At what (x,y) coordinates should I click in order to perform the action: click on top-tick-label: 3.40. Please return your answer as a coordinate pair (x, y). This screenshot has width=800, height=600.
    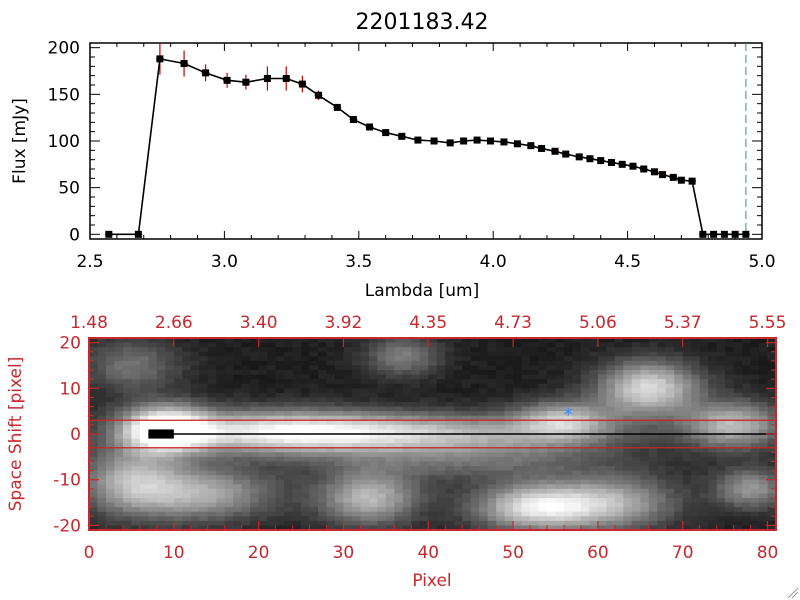
    Looking at the image, I should click on (259, 323).